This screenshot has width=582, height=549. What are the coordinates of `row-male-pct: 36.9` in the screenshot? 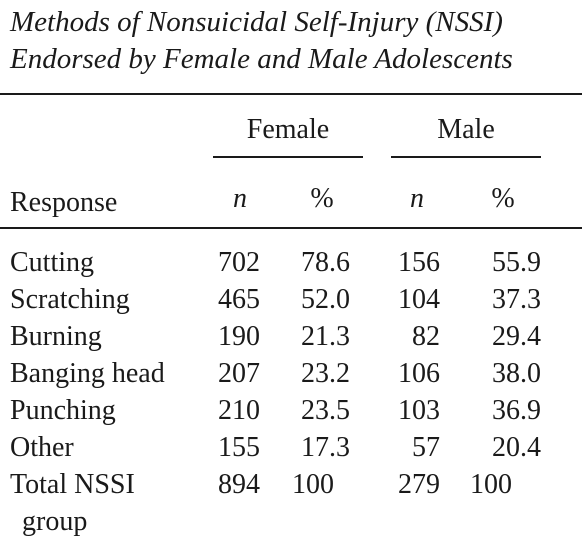 It's located at (516, 410).